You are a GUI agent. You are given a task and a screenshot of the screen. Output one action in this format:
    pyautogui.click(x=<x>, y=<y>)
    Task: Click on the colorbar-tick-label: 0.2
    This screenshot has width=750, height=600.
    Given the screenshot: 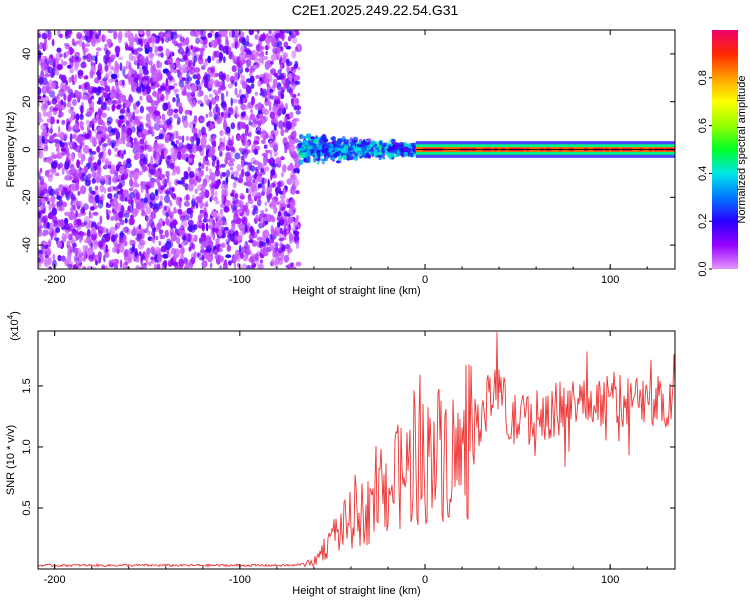 What is the action you would take?
    pyautogui.click(x=703, y=221)
    